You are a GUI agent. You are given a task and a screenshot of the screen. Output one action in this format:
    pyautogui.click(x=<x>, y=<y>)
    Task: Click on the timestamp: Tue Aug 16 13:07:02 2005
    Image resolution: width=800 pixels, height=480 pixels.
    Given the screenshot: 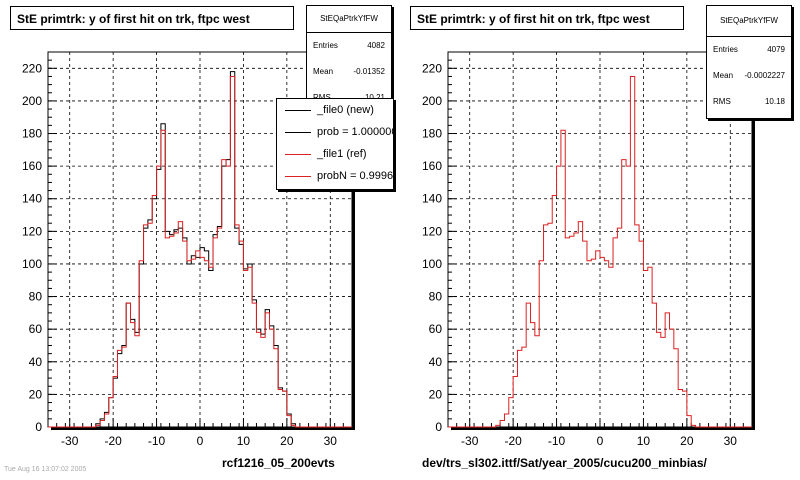 What is the action you would take?
    pyautogui.click(x=45, y=469)
    